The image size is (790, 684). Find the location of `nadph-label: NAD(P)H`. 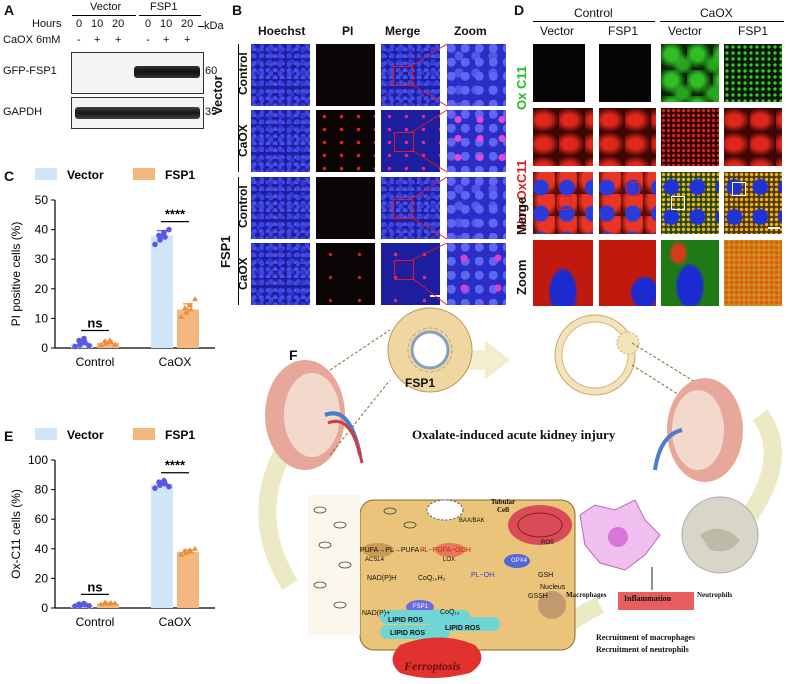

nadph-label: NAD(P)H is located at coordinates (382, 578).